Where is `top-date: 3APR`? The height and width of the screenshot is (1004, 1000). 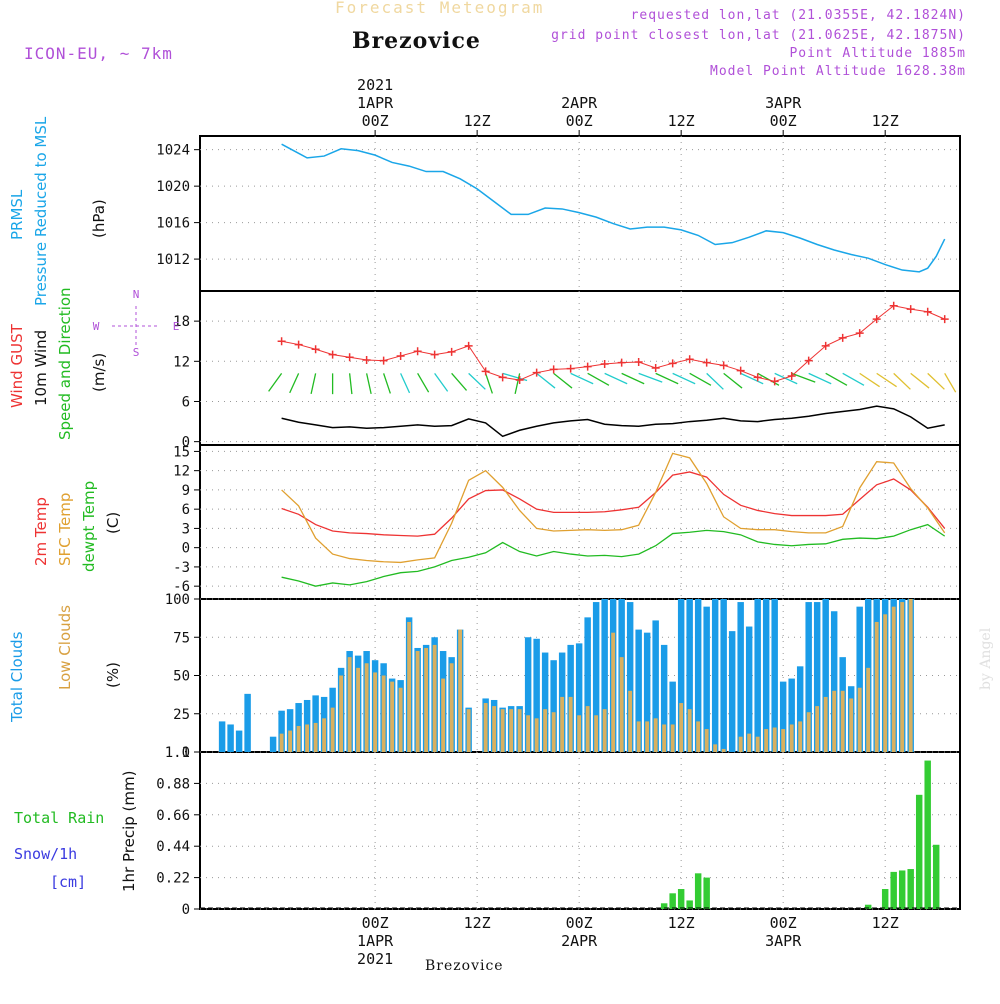 top-date: 3APR is located at coordinates (783, 103).